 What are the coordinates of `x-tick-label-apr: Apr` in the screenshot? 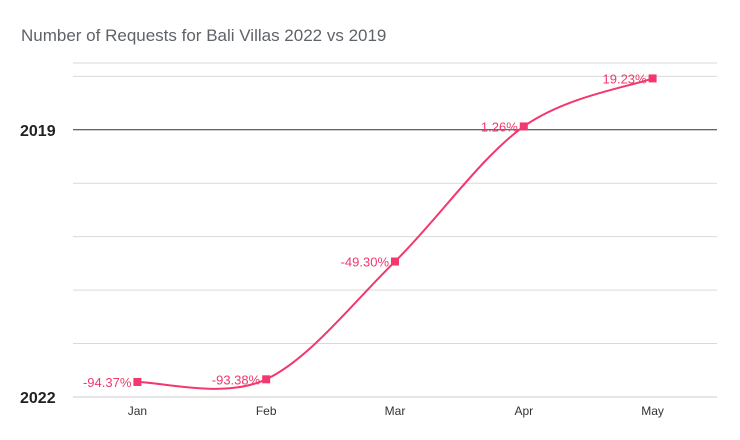 It's located at (523, 411).